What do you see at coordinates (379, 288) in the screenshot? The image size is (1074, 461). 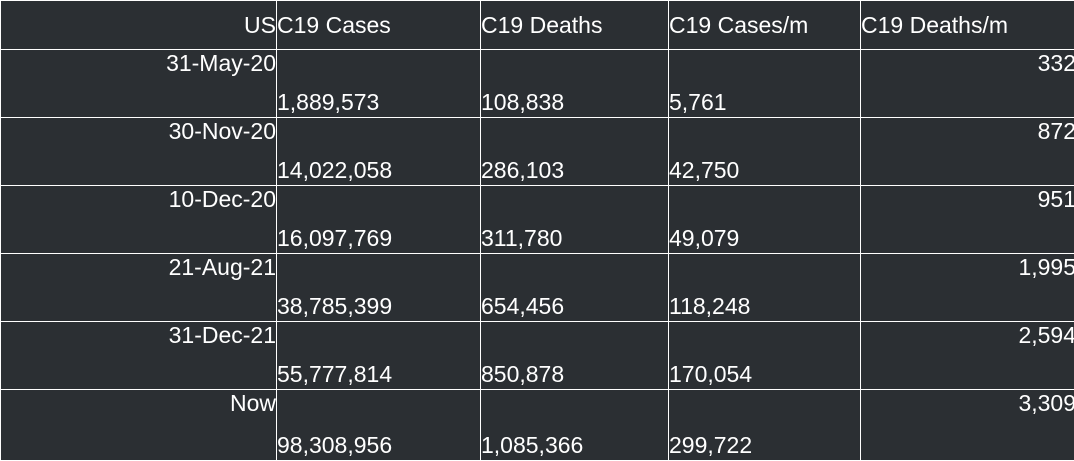 I see `cell-cases: 38,785,399` at bounding box center [379, 288].